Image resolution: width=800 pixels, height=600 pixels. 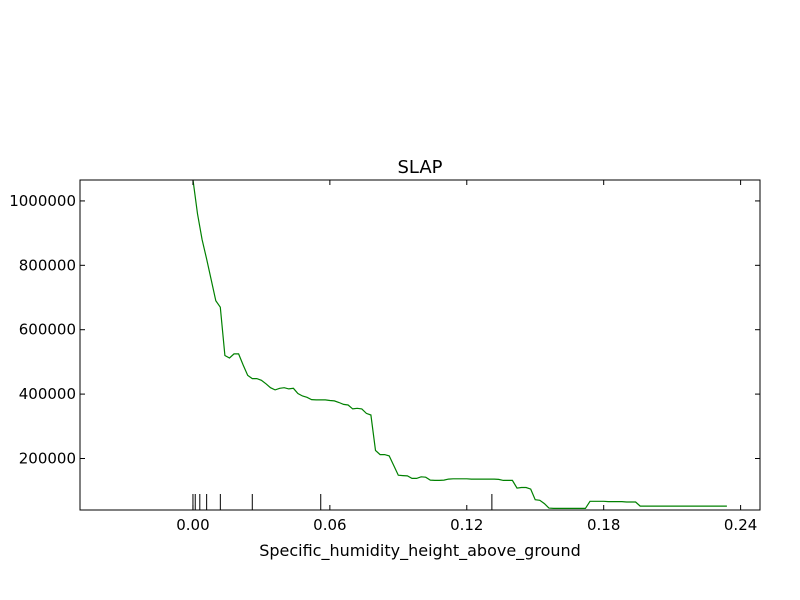 What do you see at coordinates (47, 265) in the screenshot?
I see `y-tick-label: 800000` at bounding box center [47, 265].